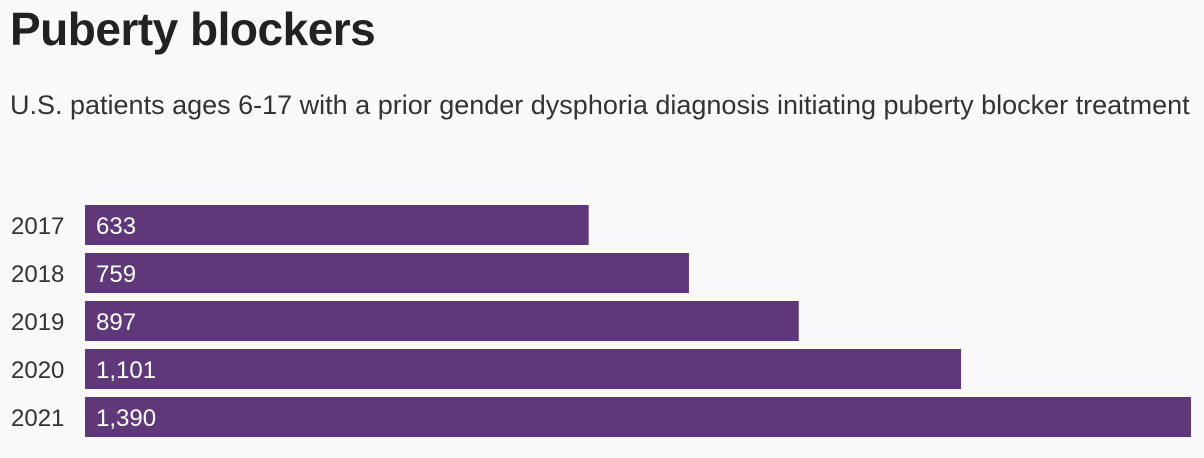  Describe the element at coordinates (337, 225) in the screenshot. I see `bar-2017` at that location.